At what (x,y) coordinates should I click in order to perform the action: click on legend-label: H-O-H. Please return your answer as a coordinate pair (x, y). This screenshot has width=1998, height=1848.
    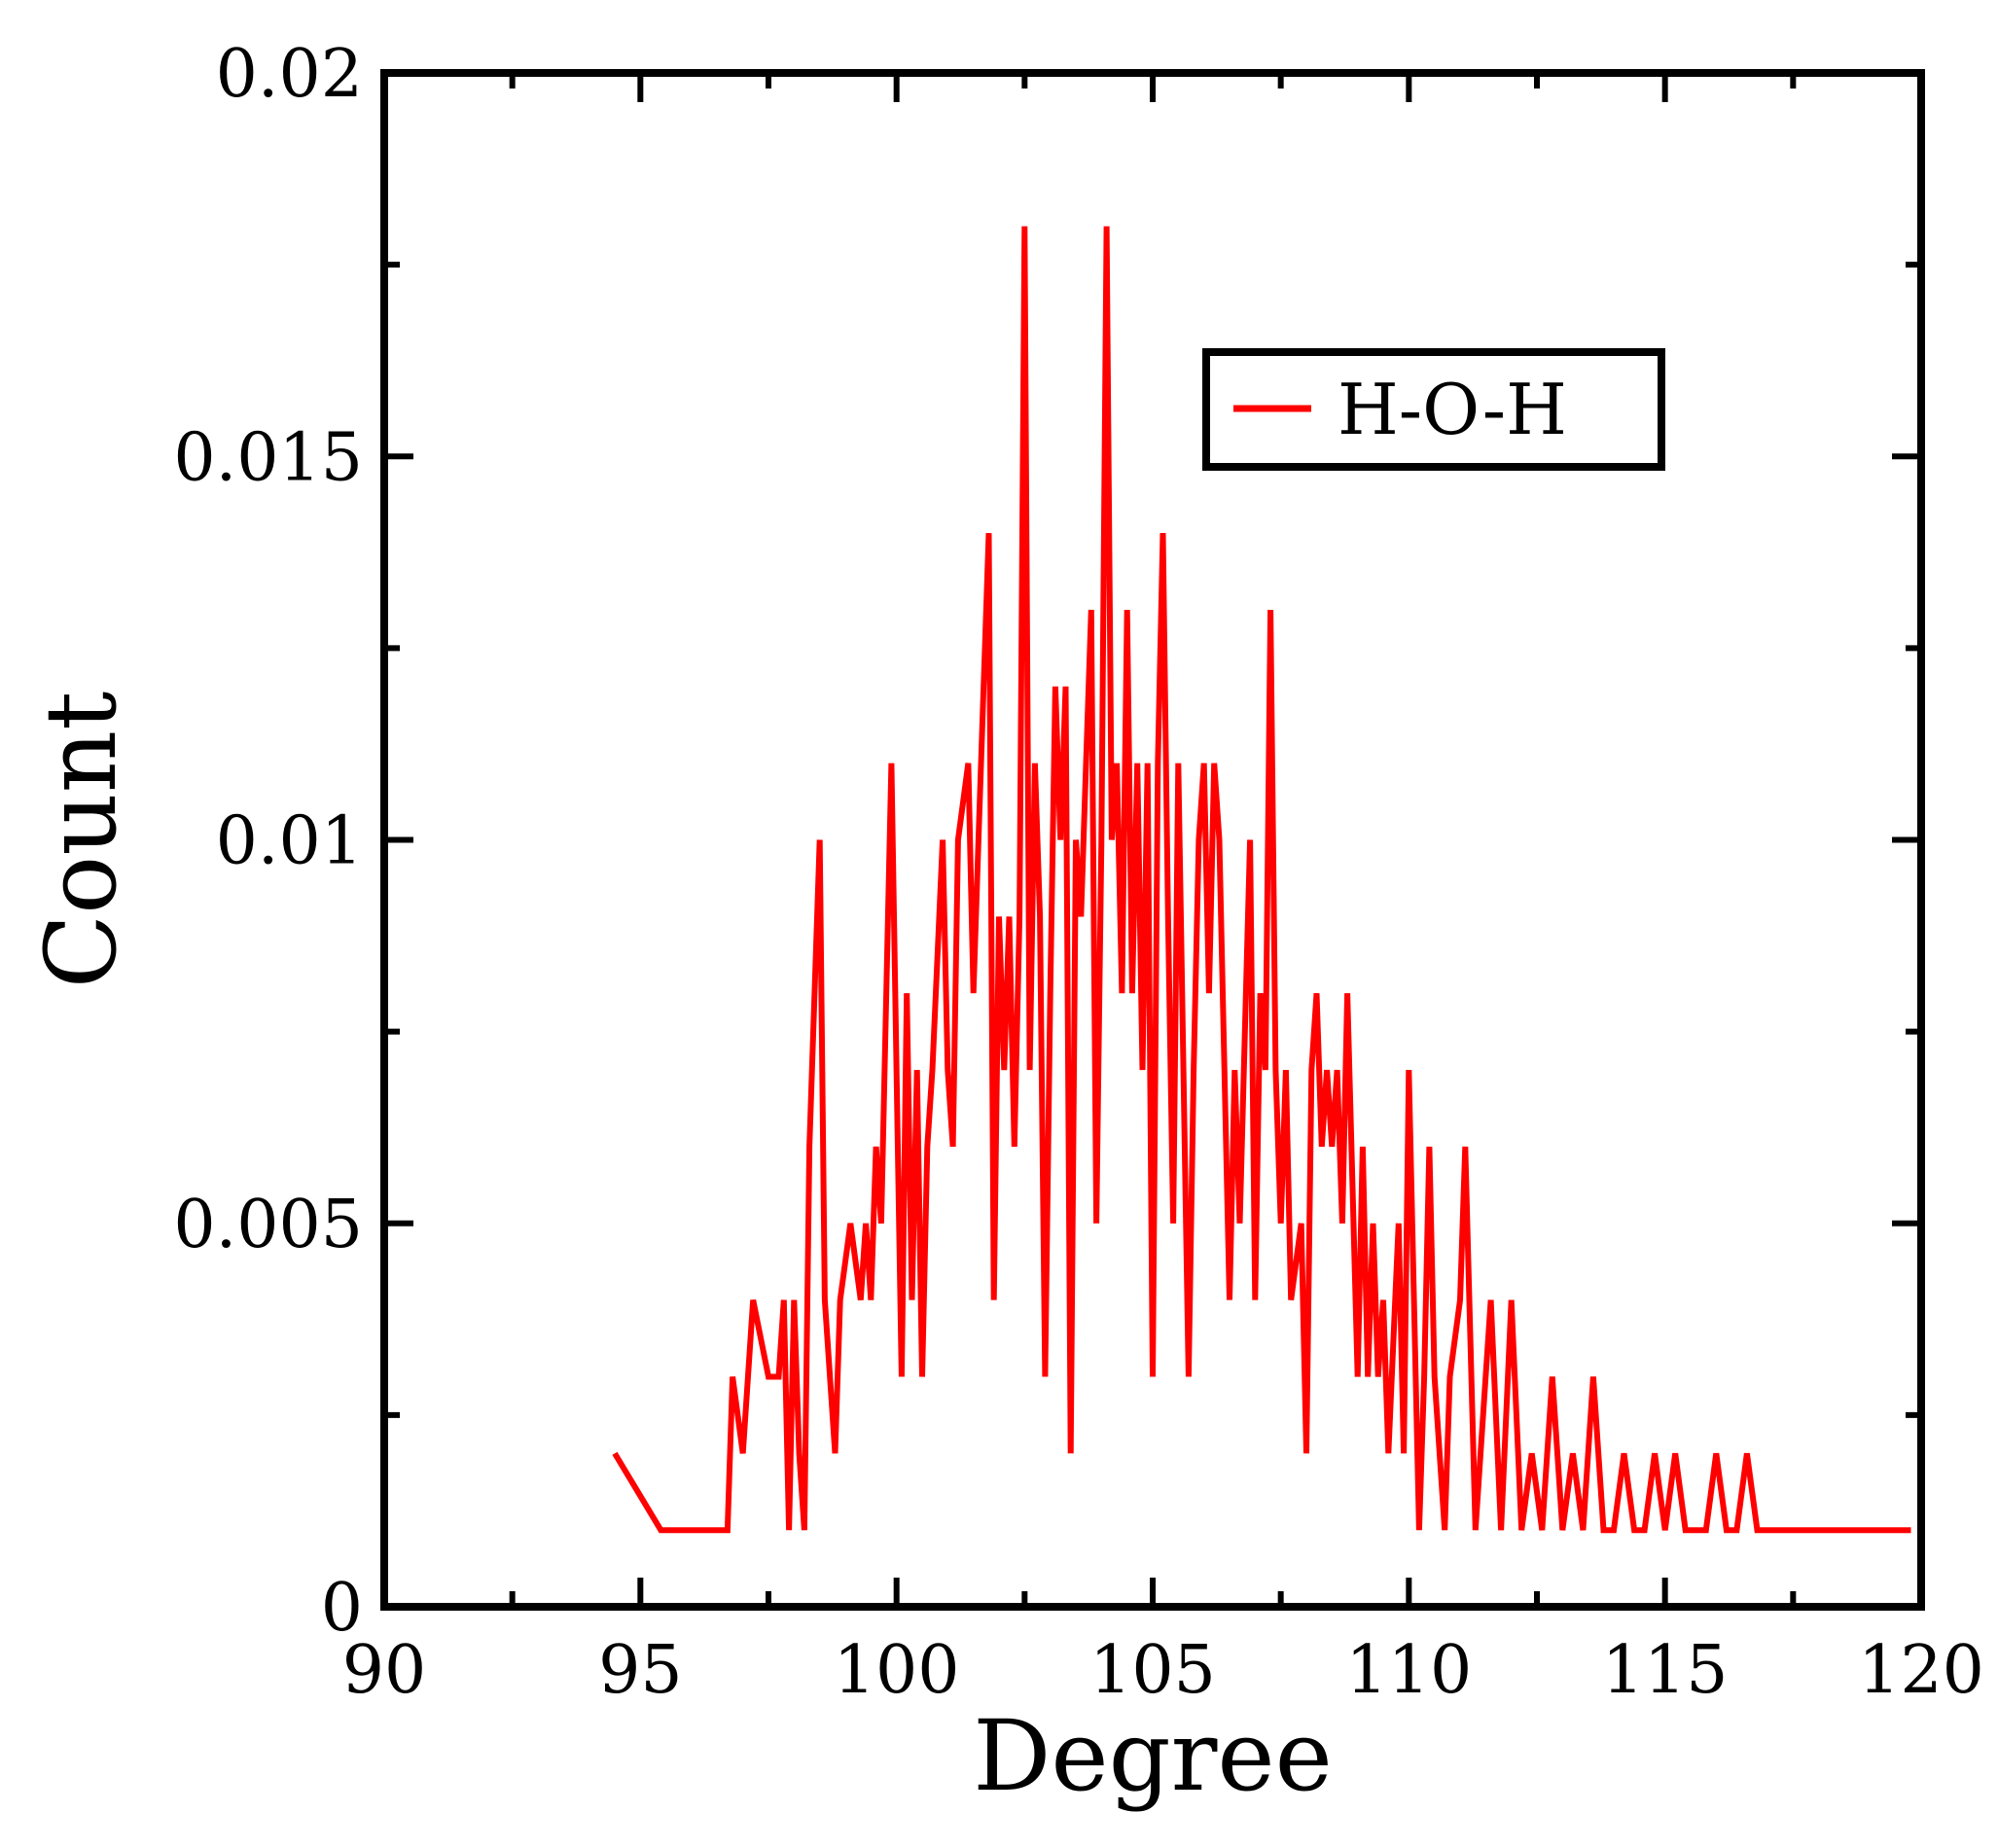
    Looking at the image, I should click on (1452, 409).